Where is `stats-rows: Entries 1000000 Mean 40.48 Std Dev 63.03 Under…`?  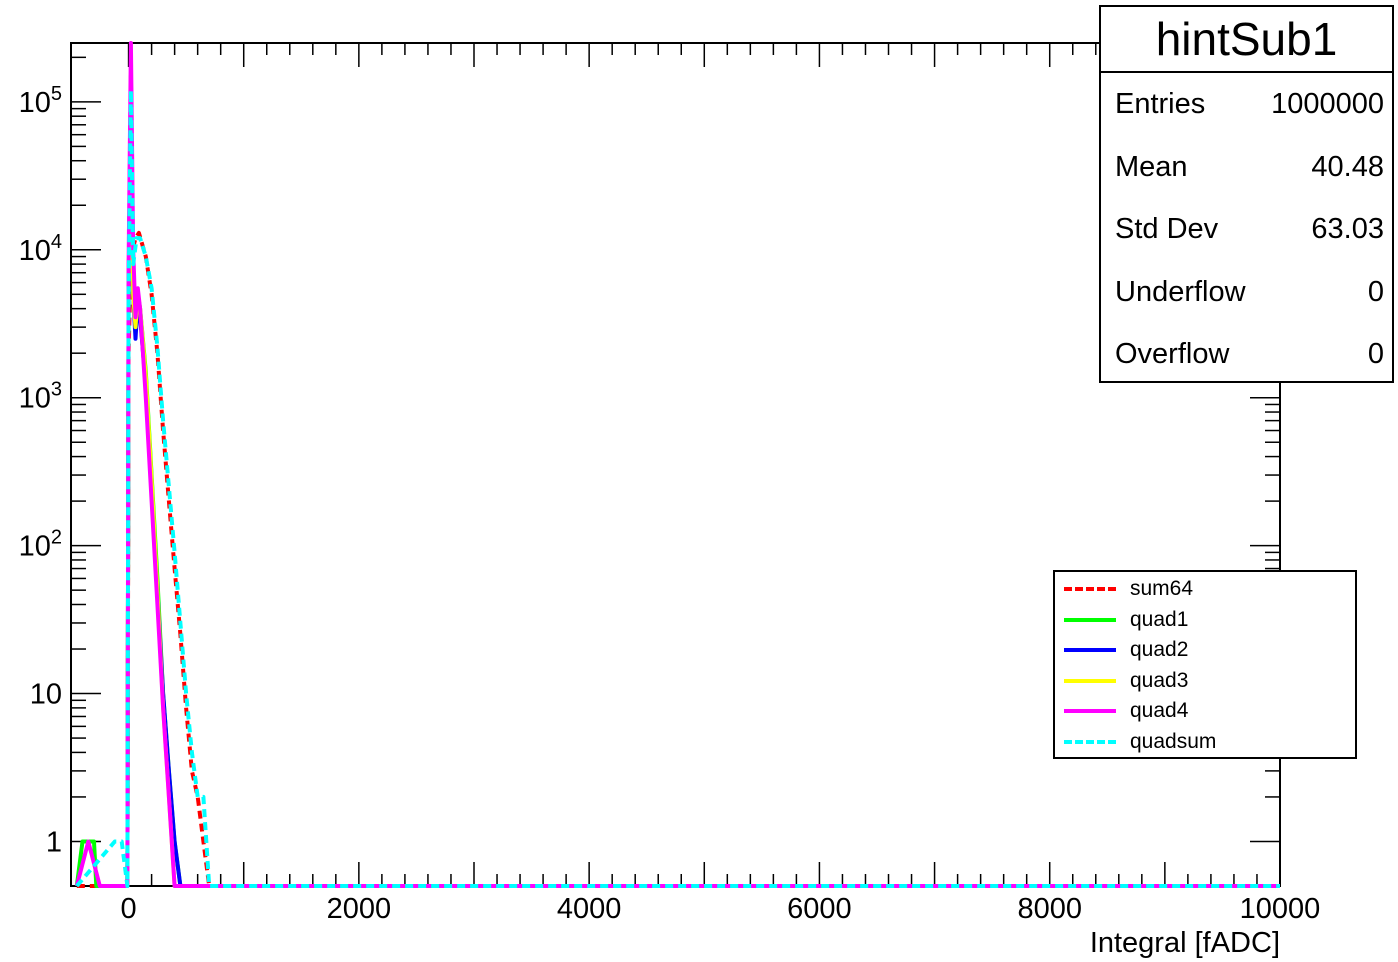
stats-rows: Entries 1000000 Mean 40.48 Std Dev 63.03 Under… is located at coordinates (1246, 229).